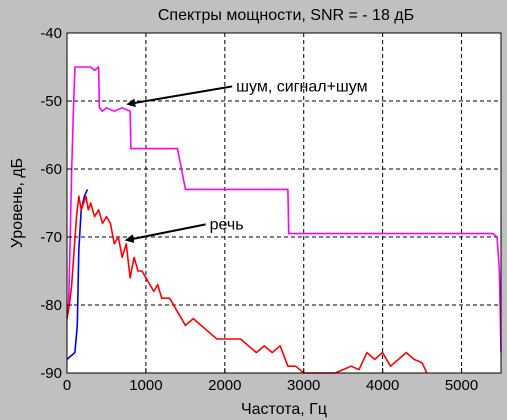  What do you see at coordinates (51, 169) in the screenshot?
I see `y-tick-label: -60` at bounding box center [51, 169].